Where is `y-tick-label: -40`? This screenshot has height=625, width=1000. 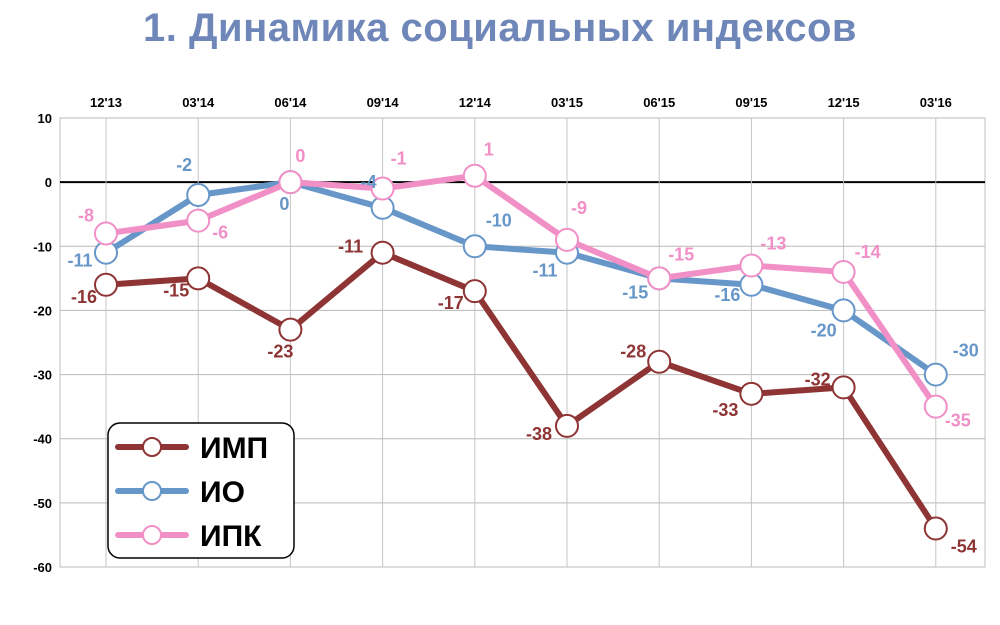 y-tick-label: -40 is located at coordinates (42, 439).